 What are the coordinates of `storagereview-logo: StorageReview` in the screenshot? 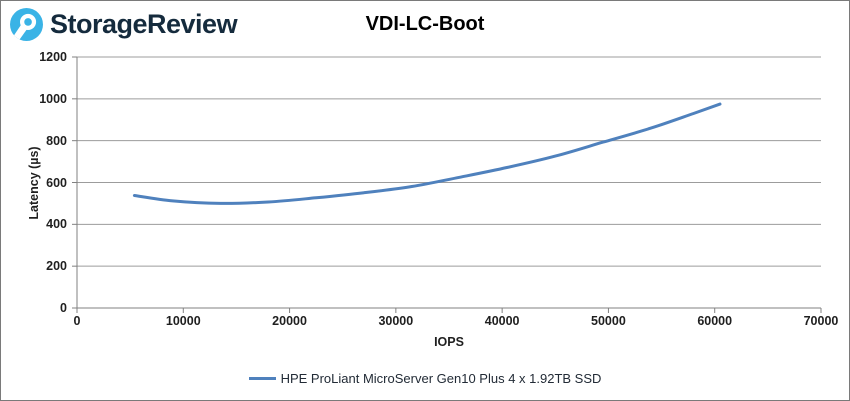 It's located at (124, 24).